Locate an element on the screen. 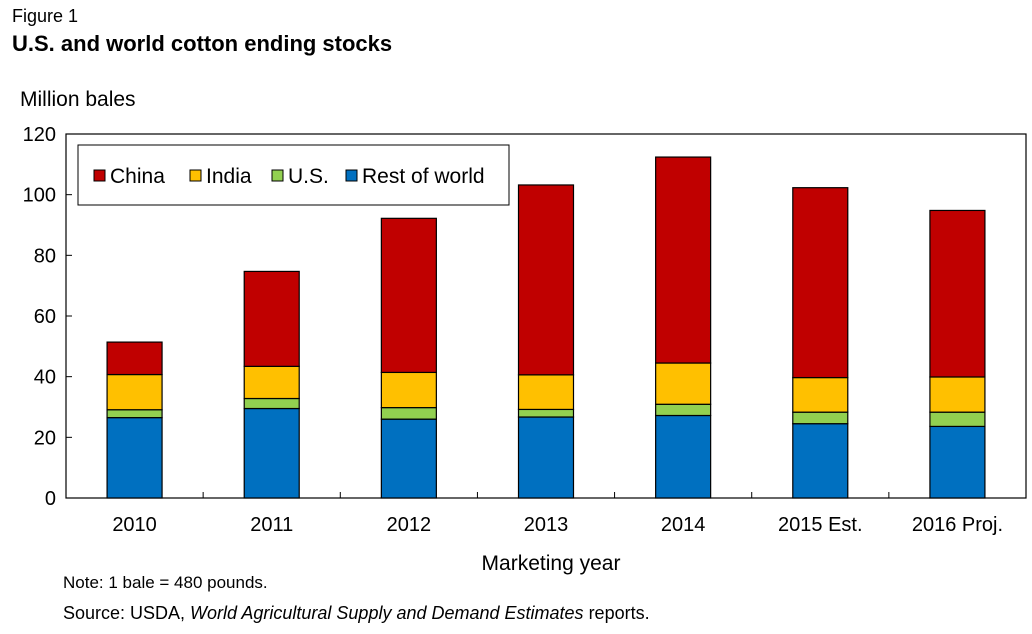  legend-label: India is located at coordinates (229, 176).